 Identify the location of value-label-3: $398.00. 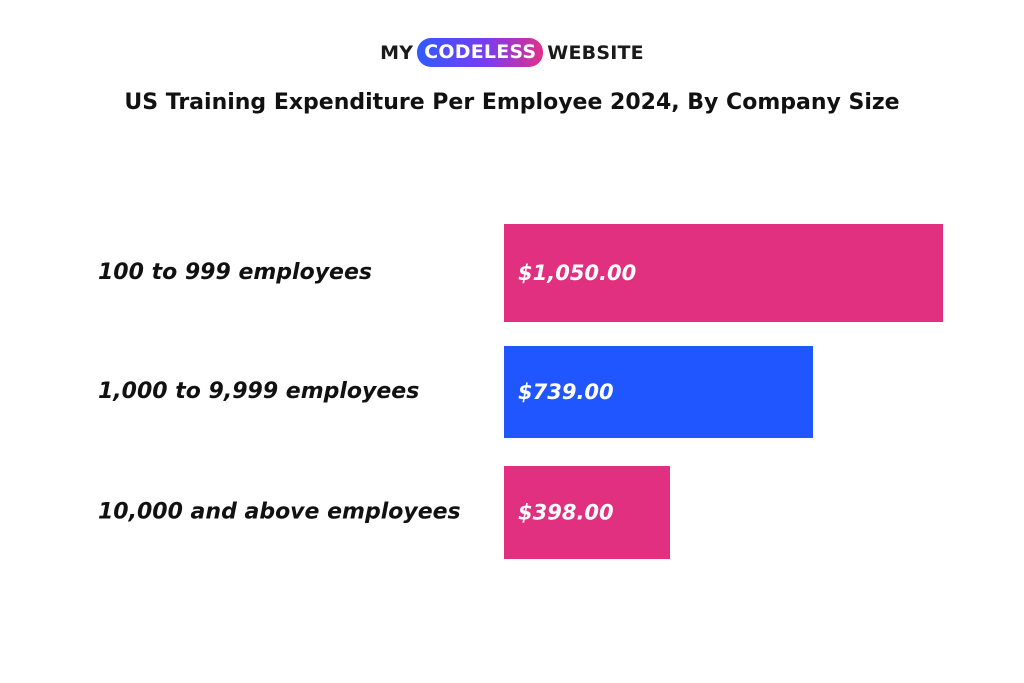
(566, 513).